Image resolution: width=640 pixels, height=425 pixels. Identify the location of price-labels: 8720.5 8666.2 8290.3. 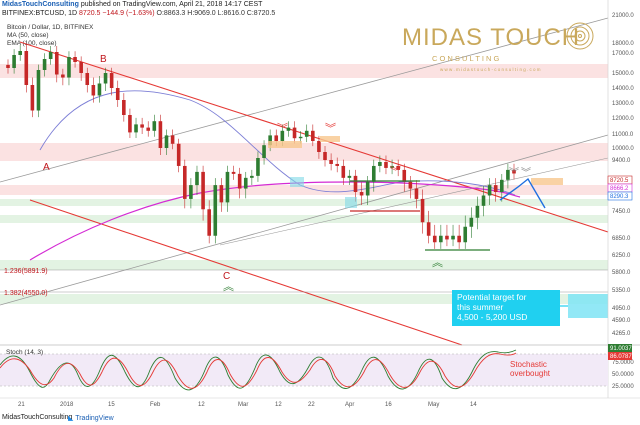
(620, 188).